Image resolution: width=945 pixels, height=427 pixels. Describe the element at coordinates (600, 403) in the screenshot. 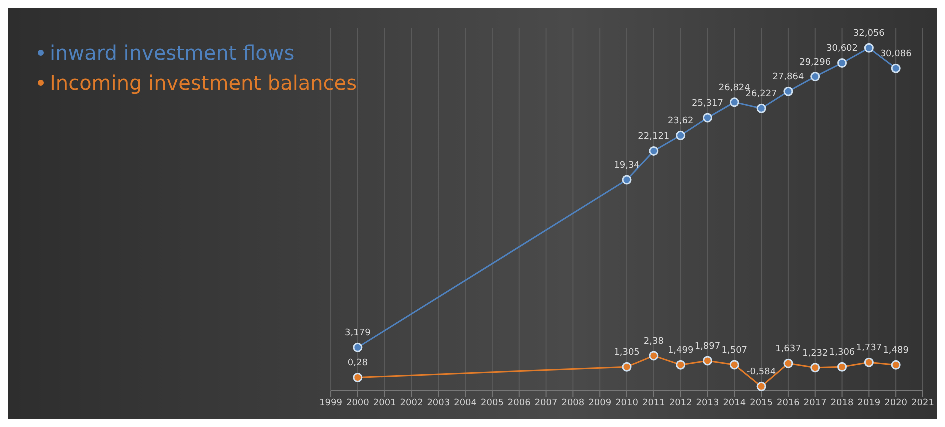

I see `x-tick-label: 2009` at that location.